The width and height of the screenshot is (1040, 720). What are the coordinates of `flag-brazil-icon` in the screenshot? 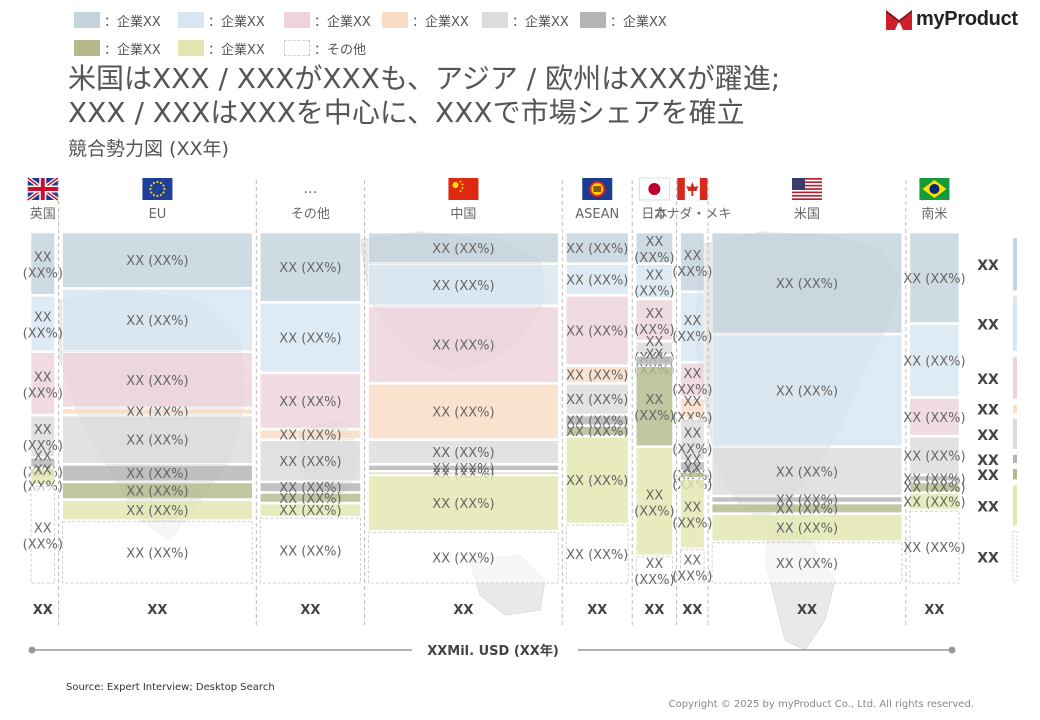 It's located at (934, 189).